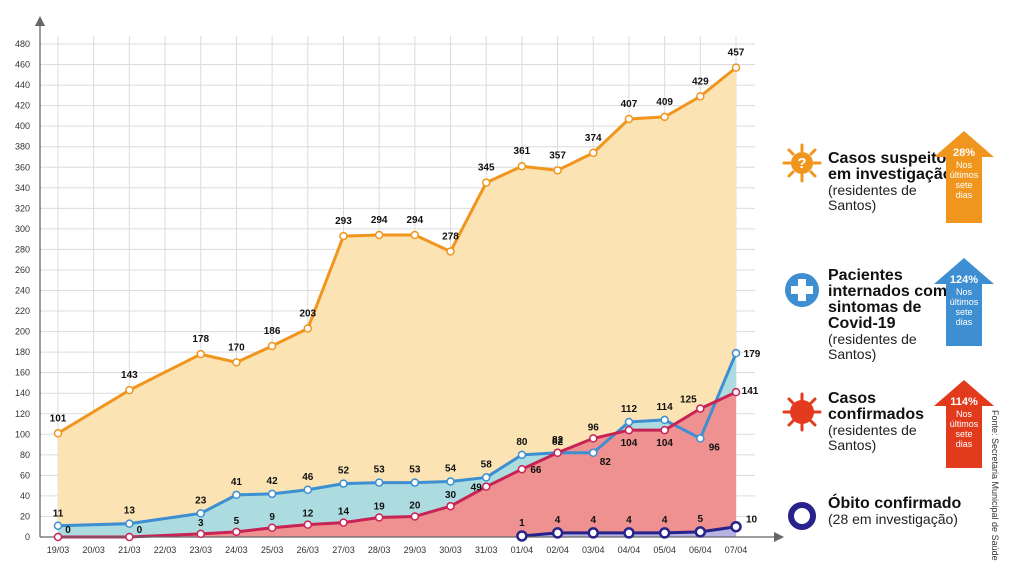 The width and height of the screenshot is (1024, 575). Describe the element at coordinates (688, 400) in the screenshot. I see `data-label-confirmados: 125` at that location.